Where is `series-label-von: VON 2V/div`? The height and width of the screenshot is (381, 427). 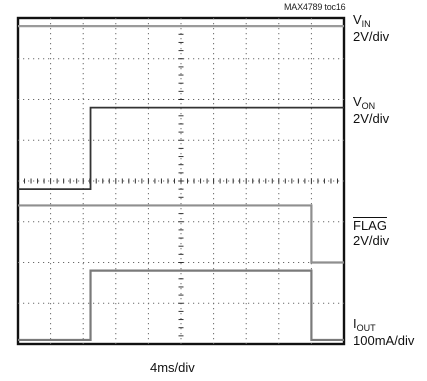 series-label-von: VON 2V/div is located at coordinates (371, 110).